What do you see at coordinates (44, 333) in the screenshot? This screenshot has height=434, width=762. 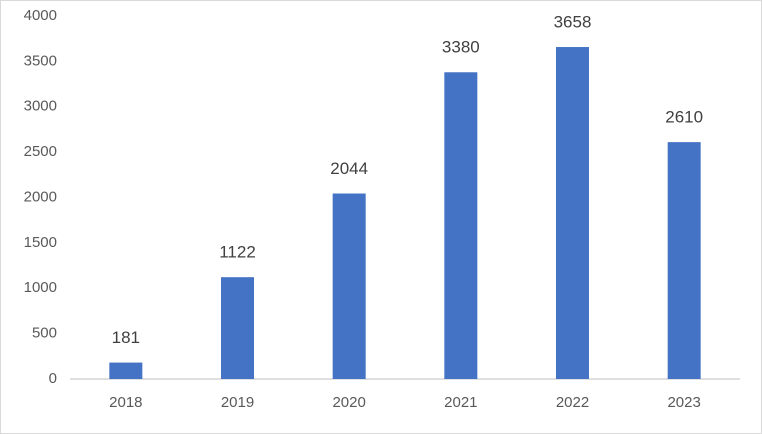 I see `y-tick-label: 500` at bounding box center [44, 333].